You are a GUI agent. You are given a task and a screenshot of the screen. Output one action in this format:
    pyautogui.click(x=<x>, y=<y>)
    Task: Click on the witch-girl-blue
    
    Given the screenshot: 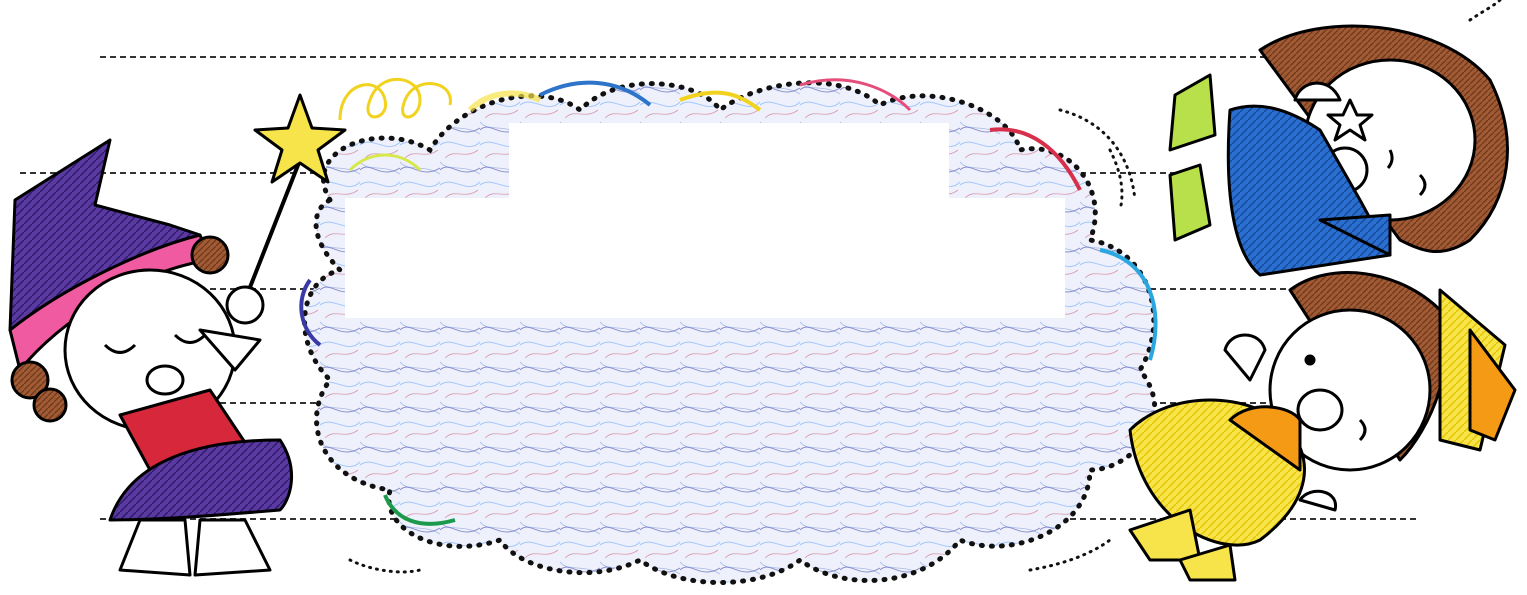 What is the action you would take?
    pyautogui.click(x=1338, y=150)
    